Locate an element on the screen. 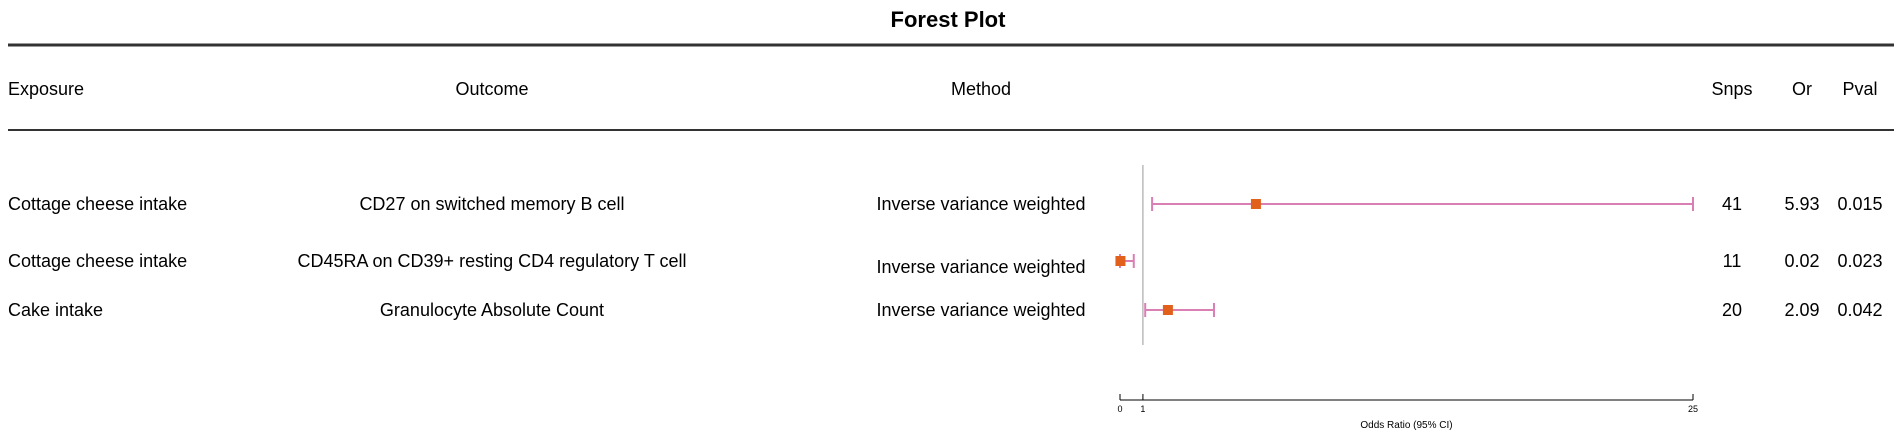 Image resolution: width=1902 pixels, height=433 pixels. x-tick-label: 25 is located at coordinates (1693, 409).